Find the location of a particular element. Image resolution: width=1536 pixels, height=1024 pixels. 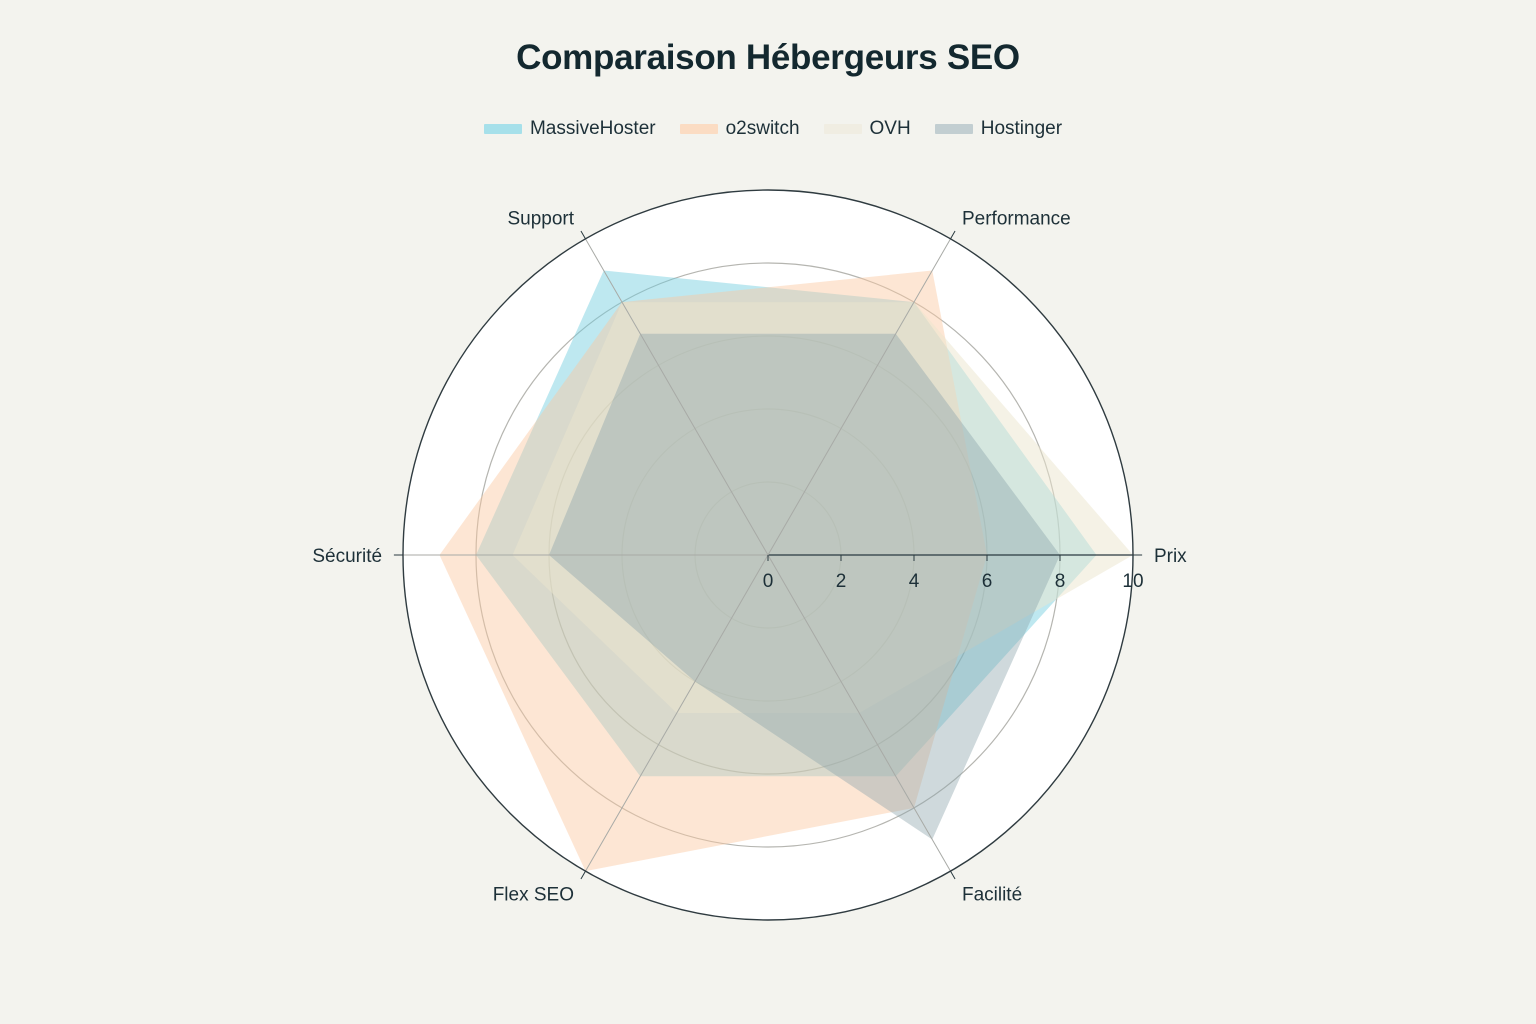

radial-tick-label: 8 is located at coordinates (1060, 581).